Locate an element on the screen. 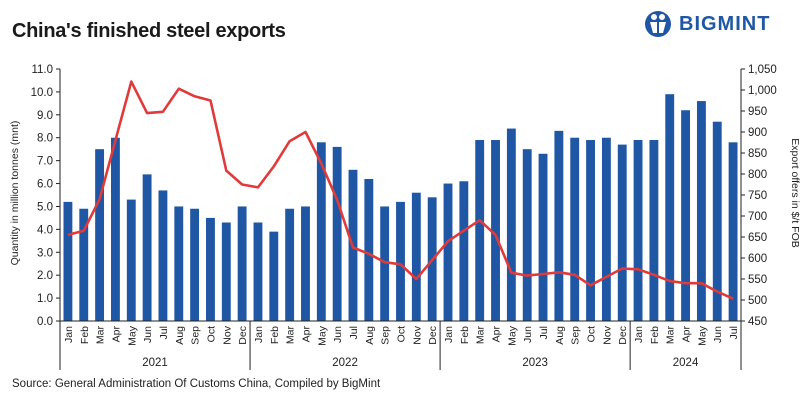 This screenshot has height=400, width=800. y-tick-label: 5.0 is located at coordinates (45, 207).